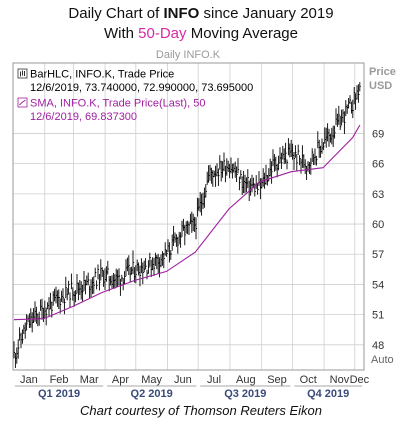  What do you see at coordinates (183, 380) in the screenshot?
I see `month-label: Jun` at bounding box center [183, 380].